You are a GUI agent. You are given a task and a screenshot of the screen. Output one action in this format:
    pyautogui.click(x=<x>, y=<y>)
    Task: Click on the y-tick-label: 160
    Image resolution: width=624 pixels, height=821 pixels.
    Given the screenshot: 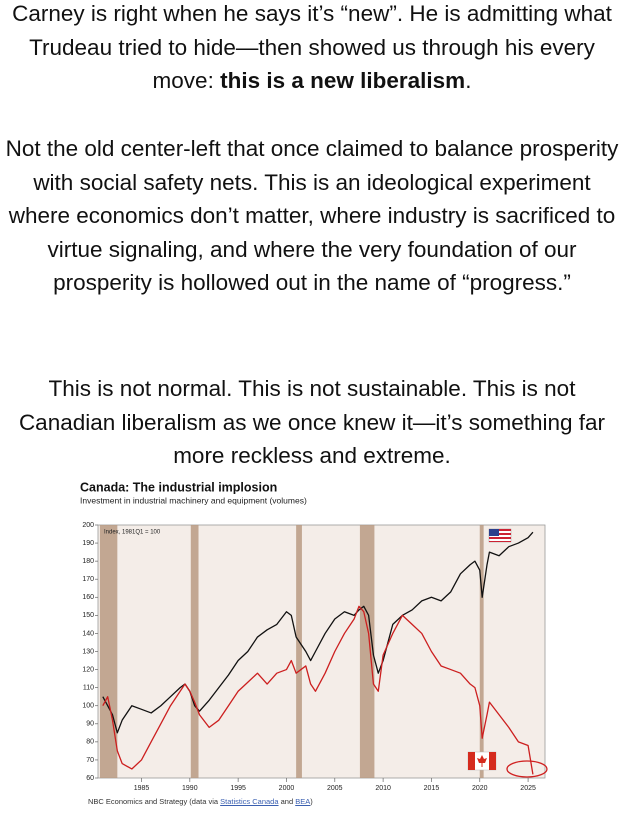 What is the action you would take?
    pyautogui.click(x=88, y=597)
    